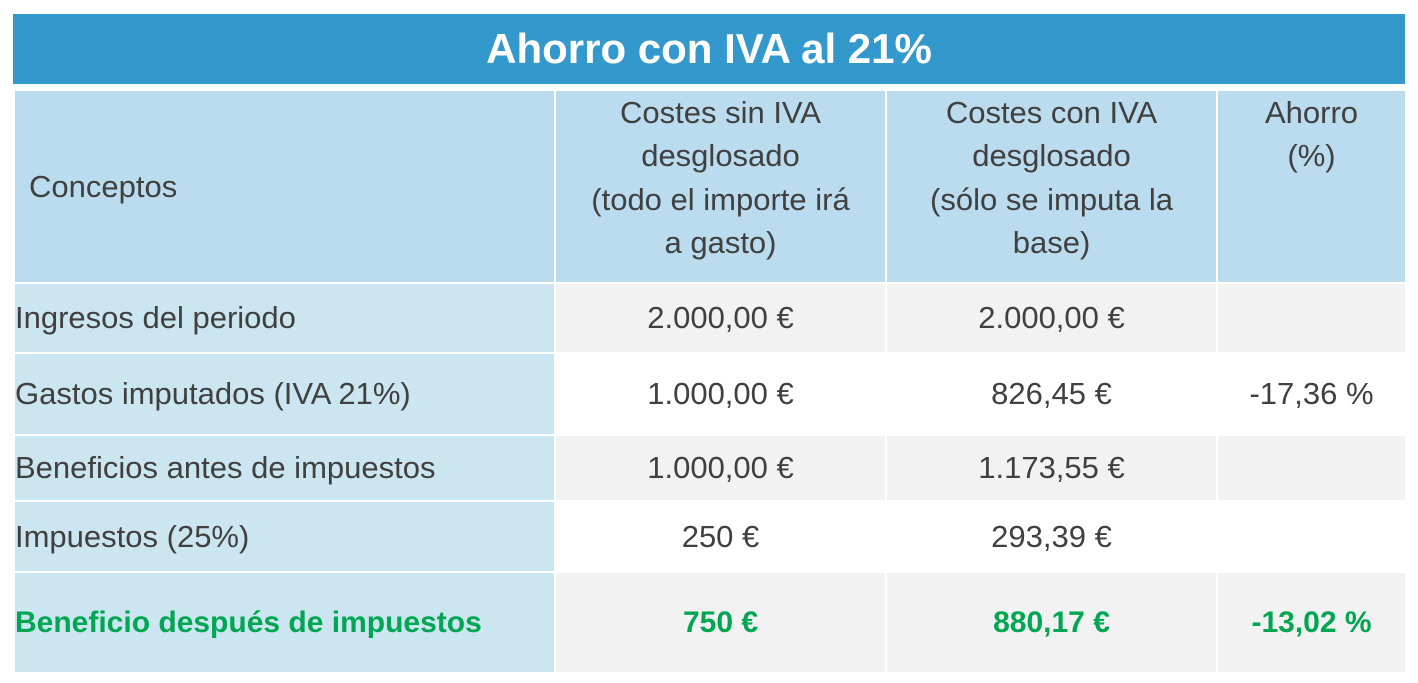 This screenshot has height=683, width=1418. Describe the element at coordinates (1311, 156) in the screenshot. I see `header-line: (%)` at that location.